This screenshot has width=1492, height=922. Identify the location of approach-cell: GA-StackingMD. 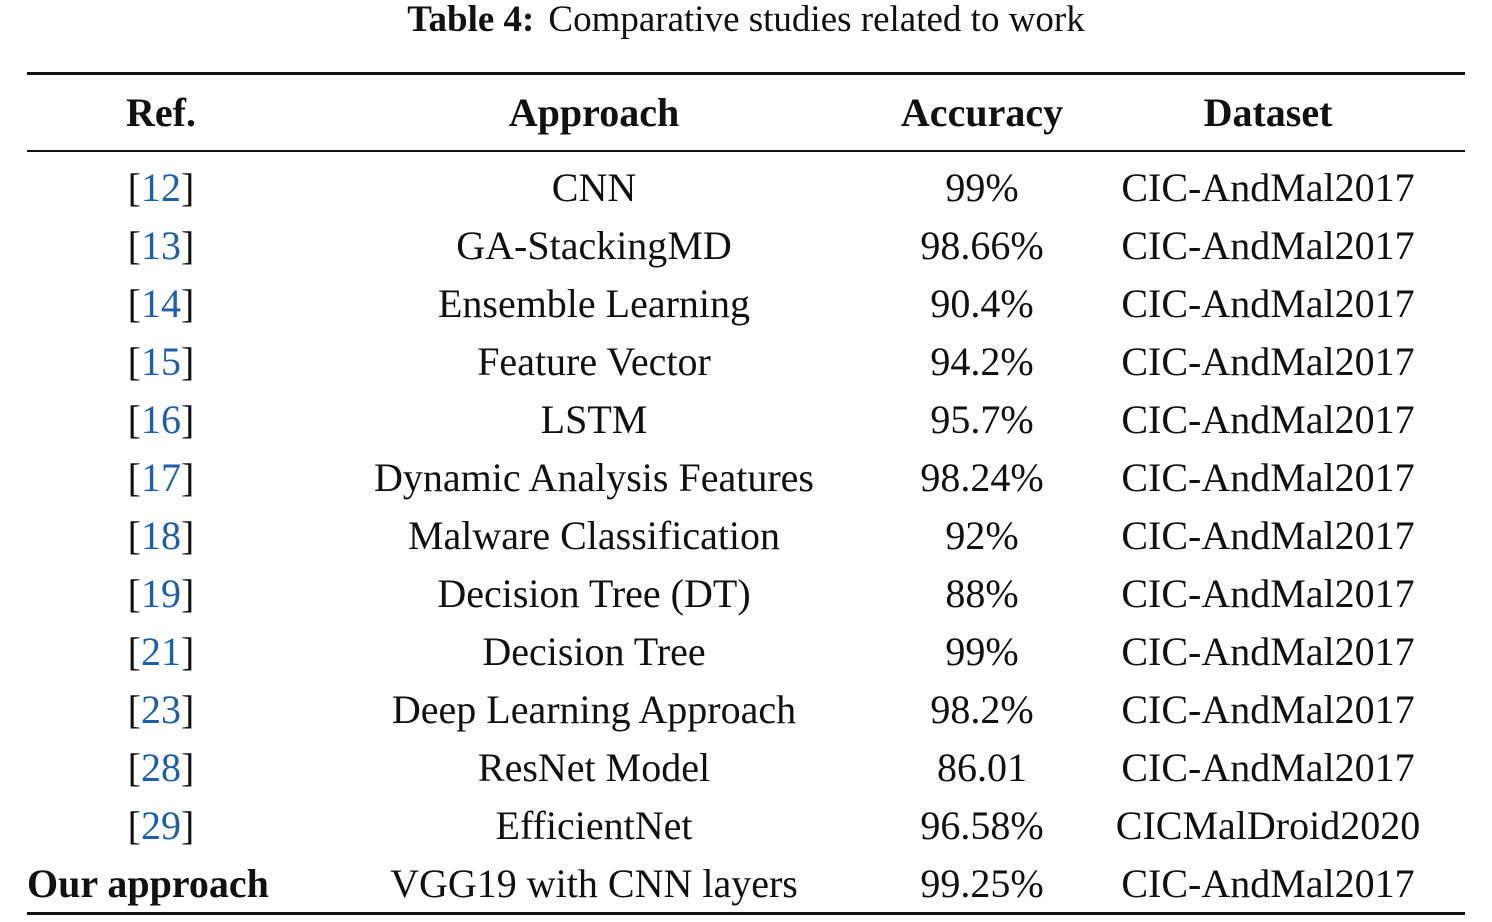
(594, 245).